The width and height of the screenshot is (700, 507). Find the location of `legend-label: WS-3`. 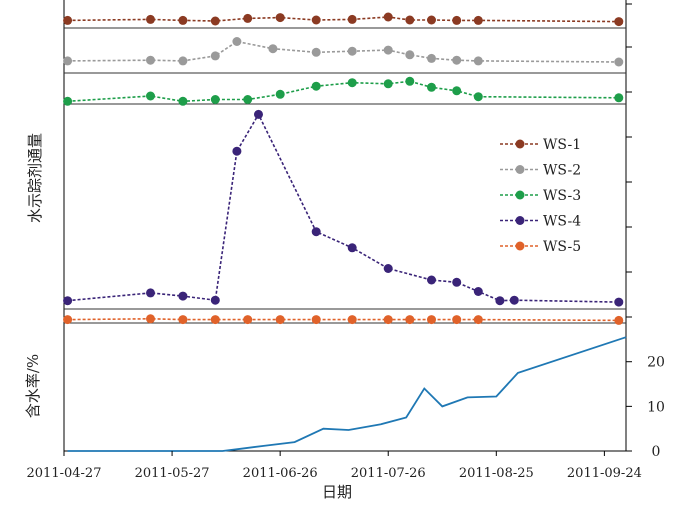

legend-label: WS-3 is located at coordinates (562, 196).